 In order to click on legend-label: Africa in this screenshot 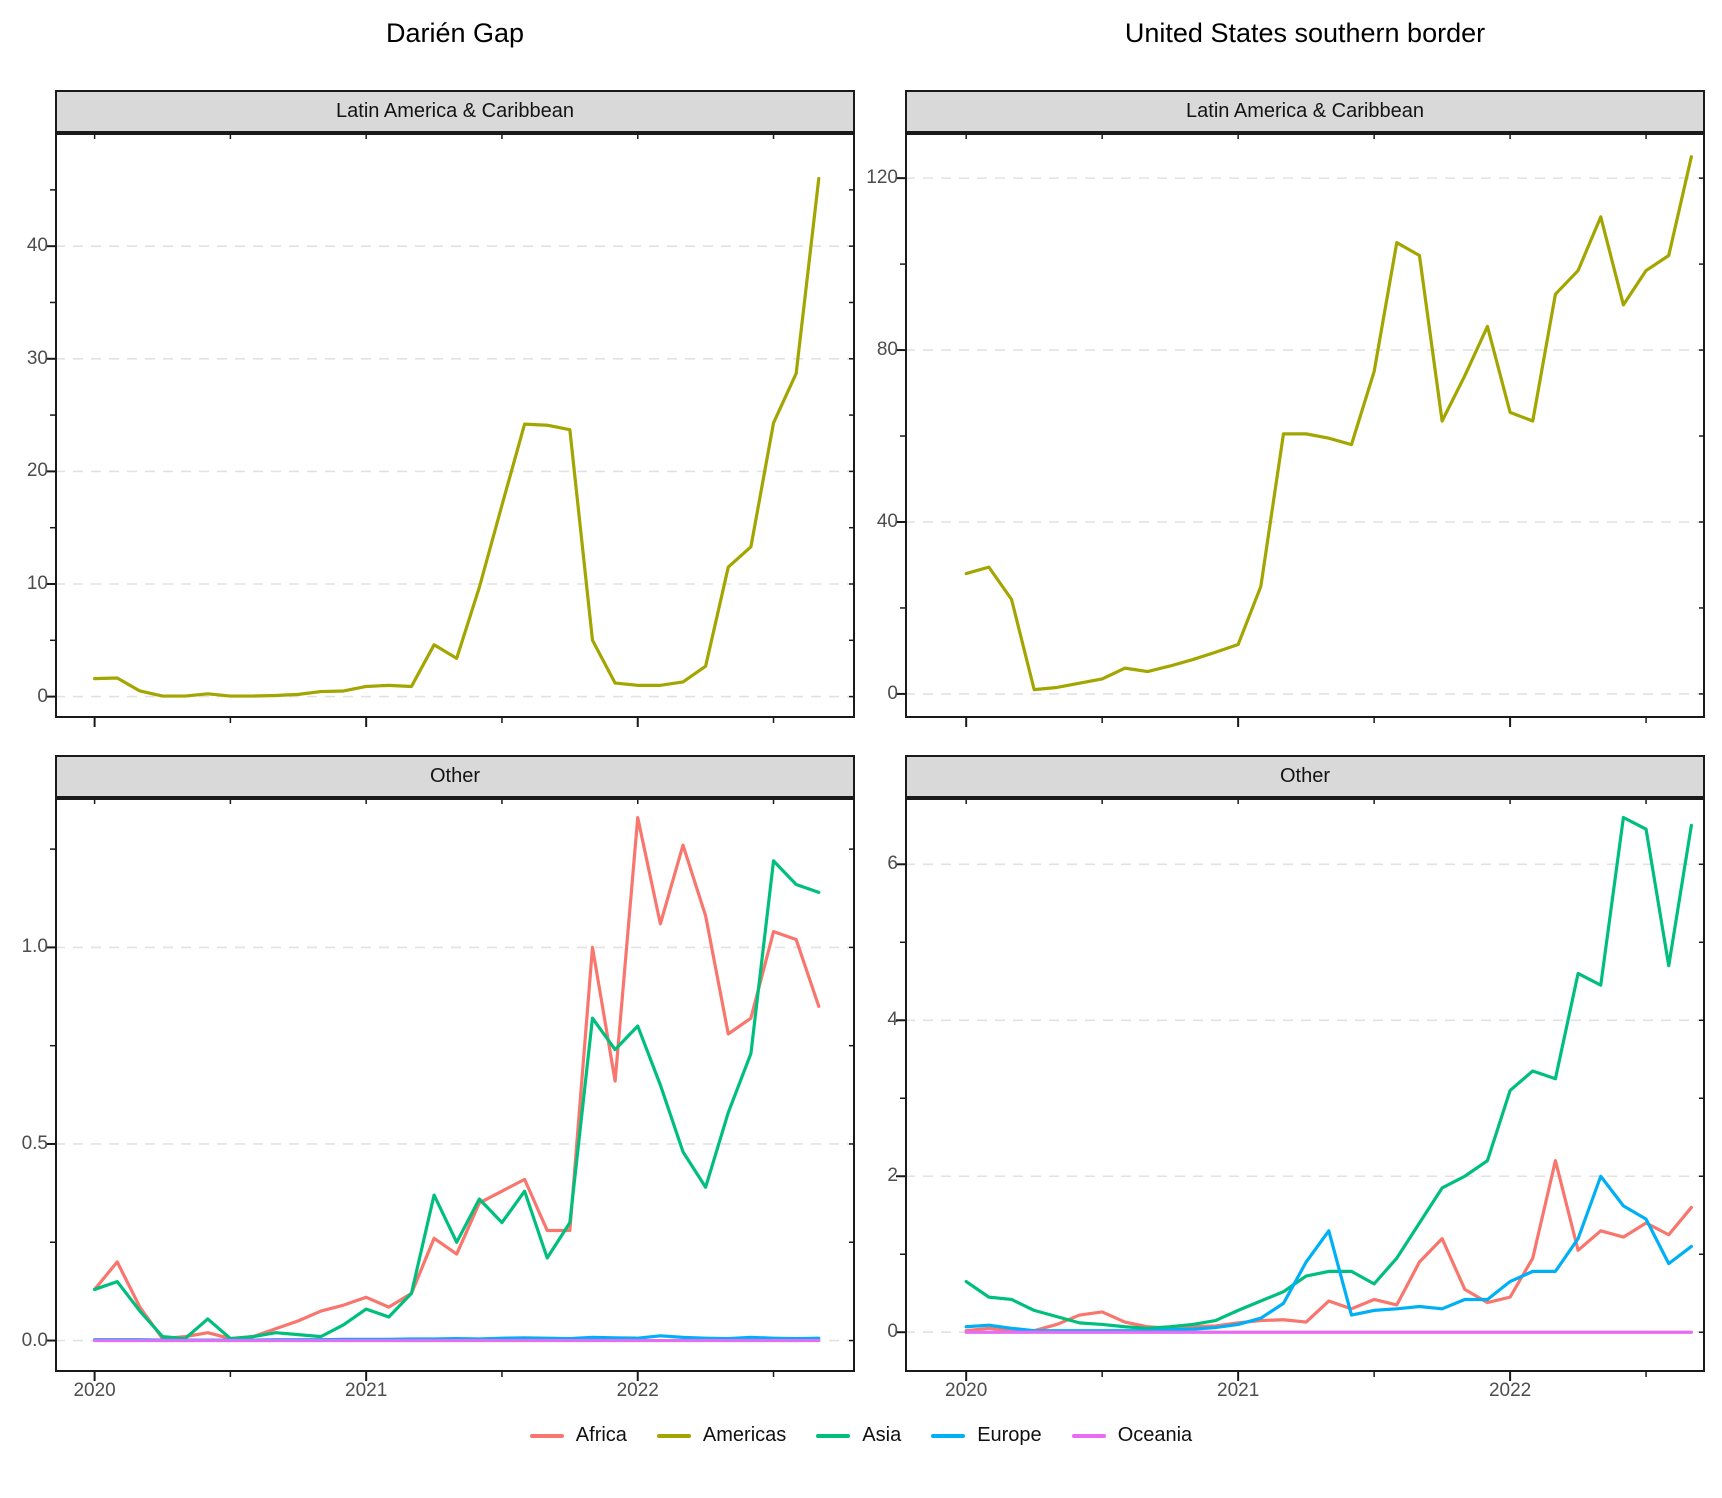, I will do `click(601, 1435)`.